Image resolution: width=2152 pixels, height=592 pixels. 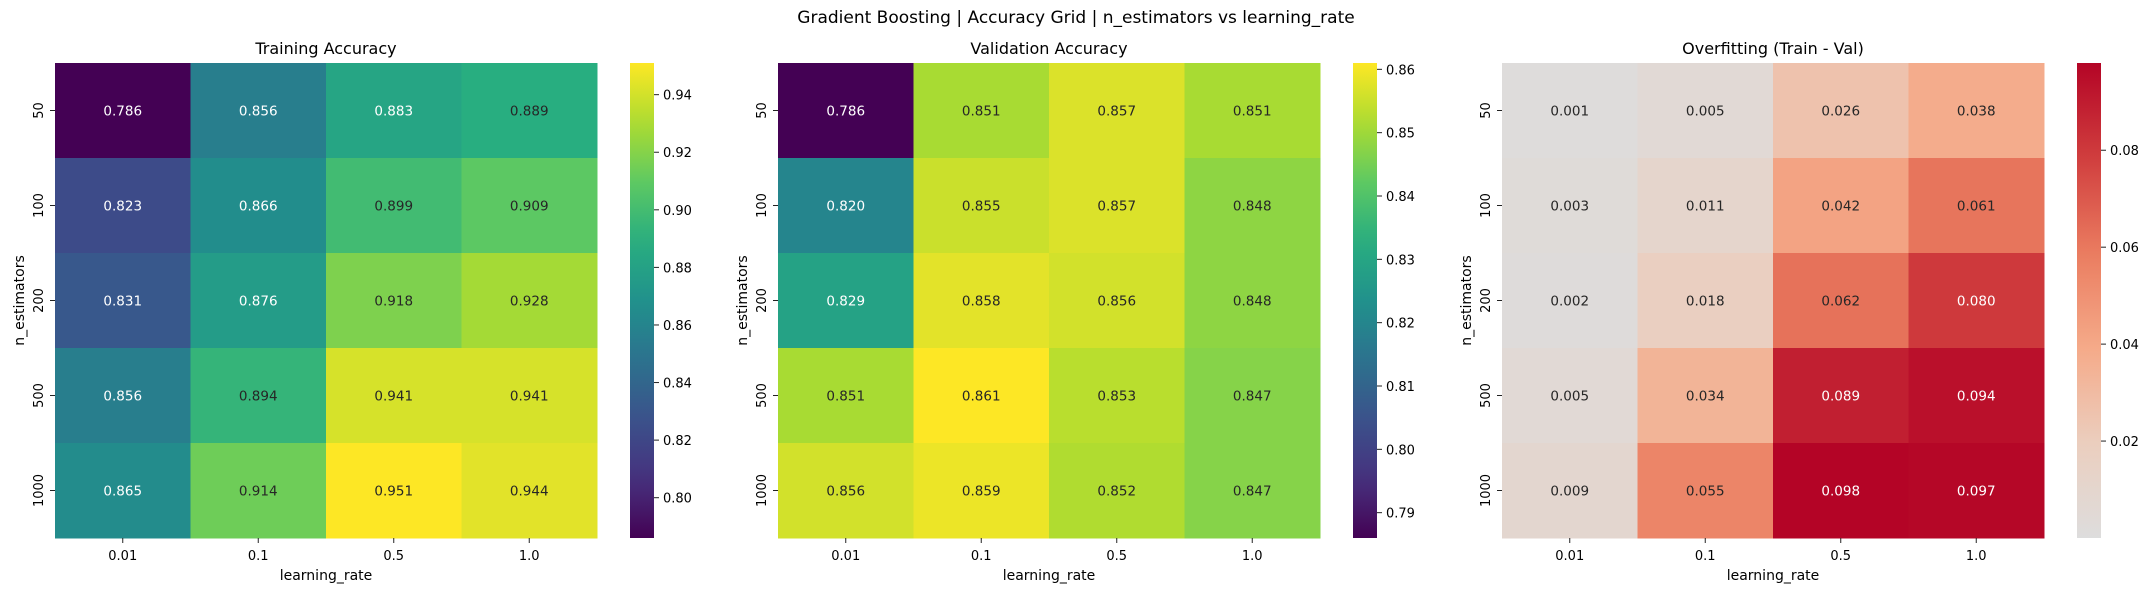 I want to click on colorbar-tick-label: 0.90, so click(x=677, y=211).